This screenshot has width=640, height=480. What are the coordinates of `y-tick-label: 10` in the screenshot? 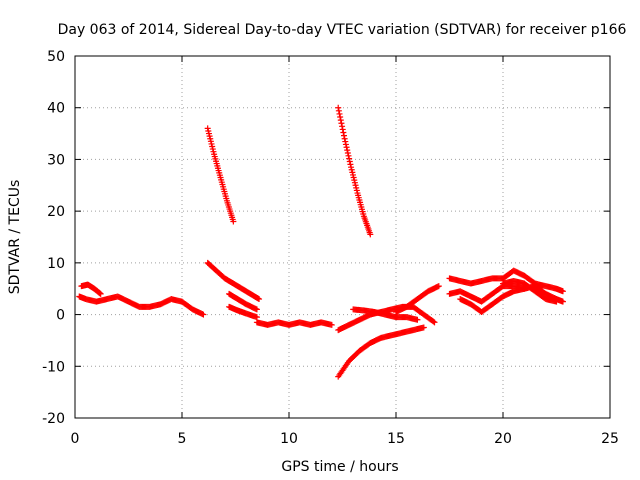 It's located at (56, 264).